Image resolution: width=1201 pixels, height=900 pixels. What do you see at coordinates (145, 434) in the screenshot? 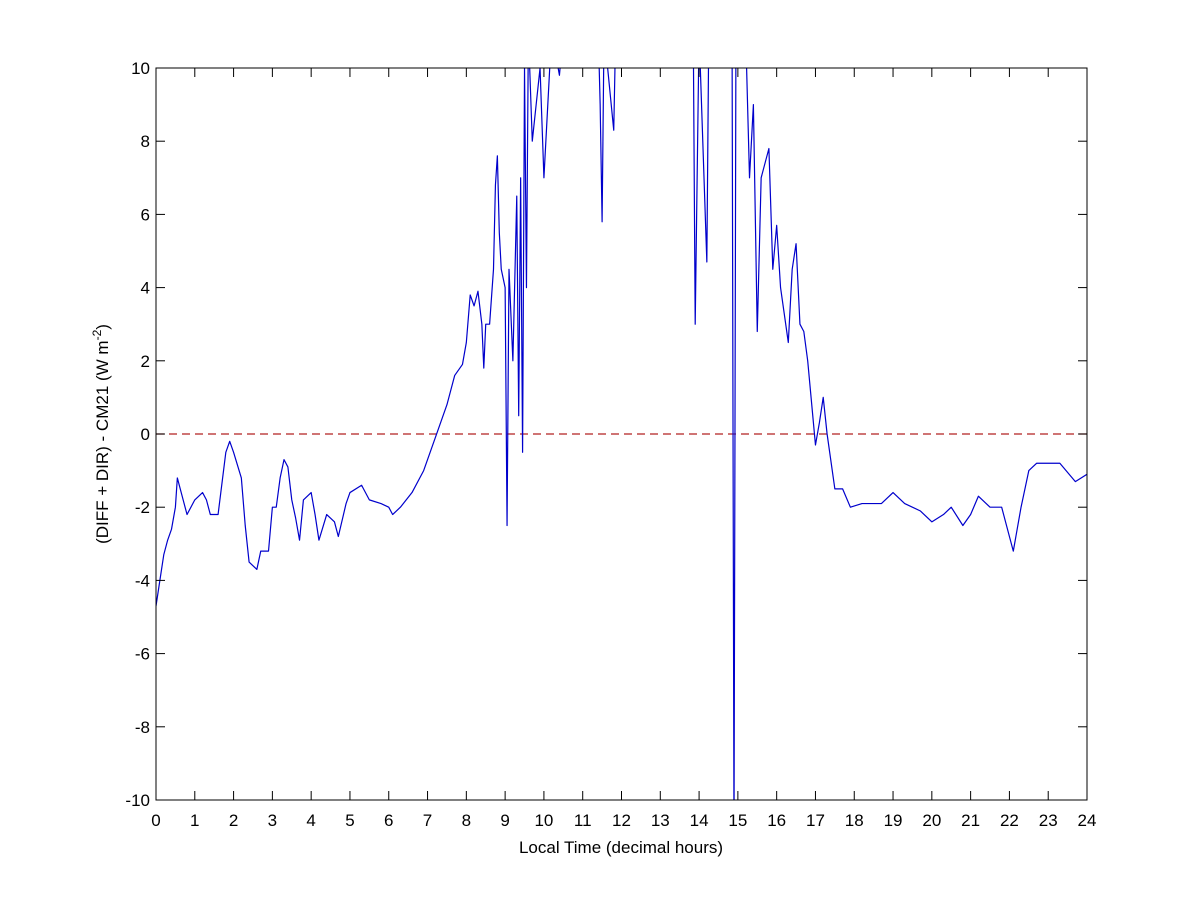
I see `y-tick-label: 0` at bounding box center [145, 434].